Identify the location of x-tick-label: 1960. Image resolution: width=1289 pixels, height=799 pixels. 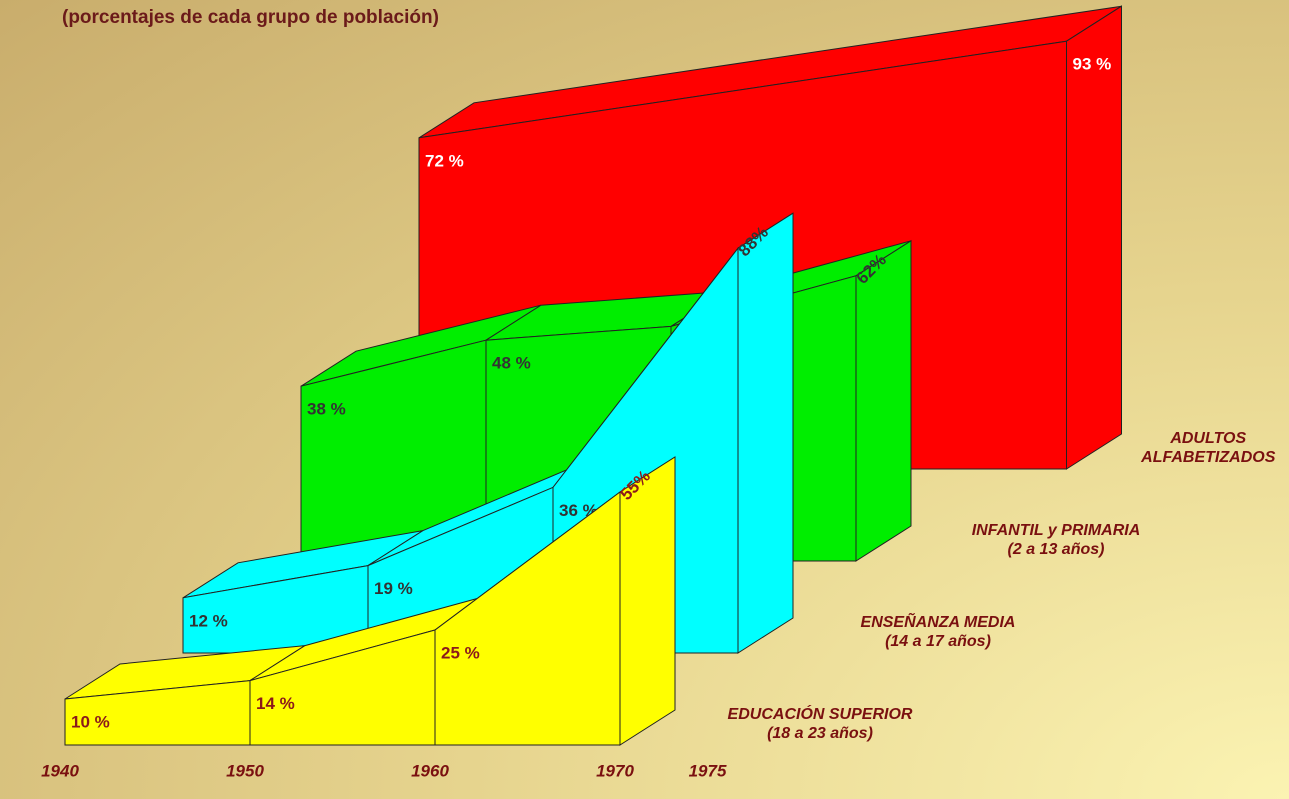
(430, 770).